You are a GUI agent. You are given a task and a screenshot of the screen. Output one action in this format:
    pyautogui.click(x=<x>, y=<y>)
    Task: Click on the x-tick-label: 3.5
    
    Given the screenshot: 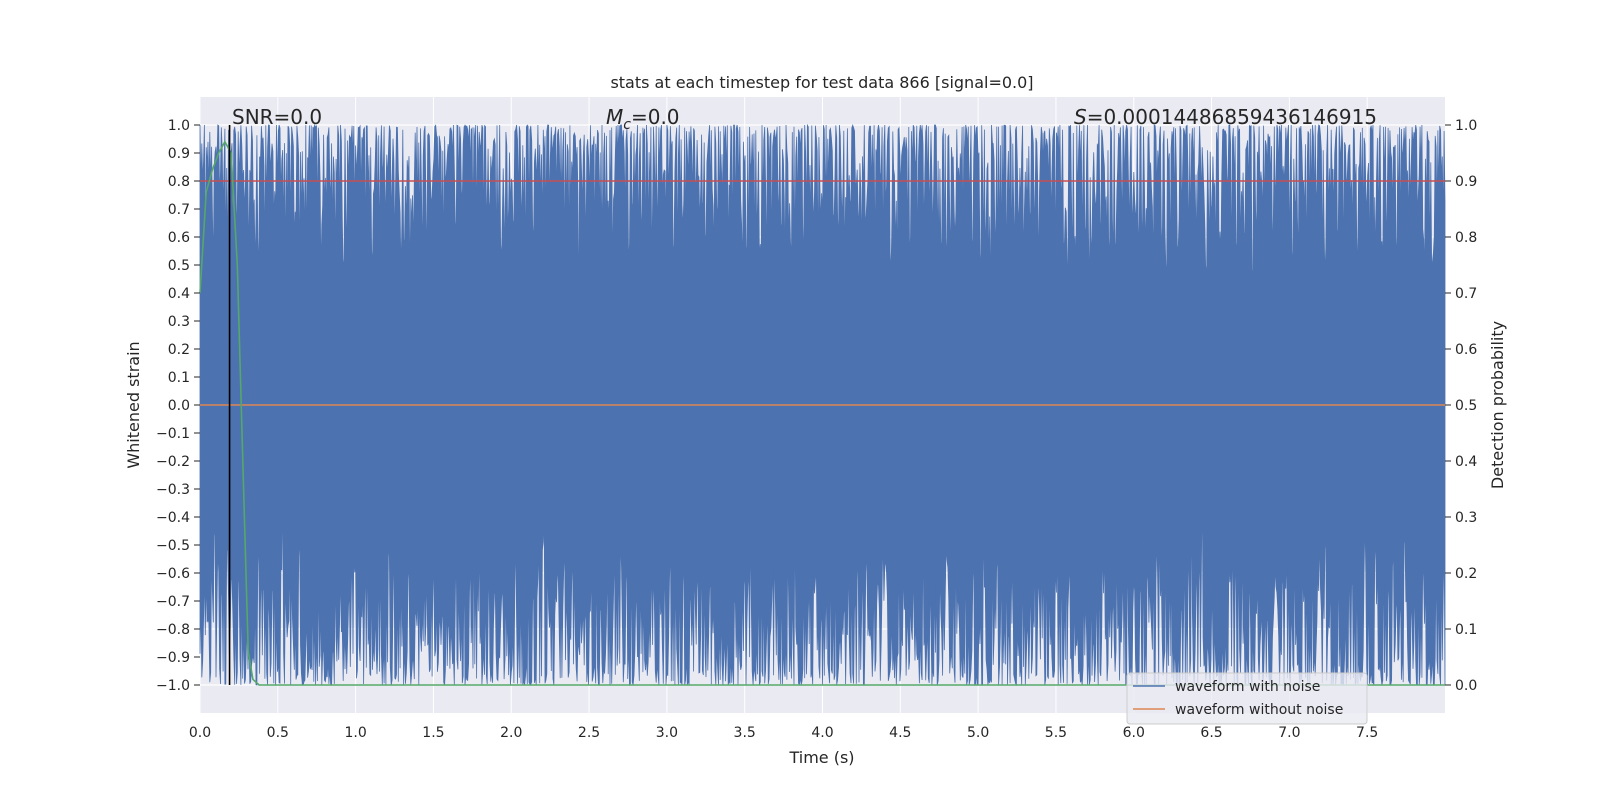 What is the action you would take?
    pyautogui.click(x=745, y=733)
    